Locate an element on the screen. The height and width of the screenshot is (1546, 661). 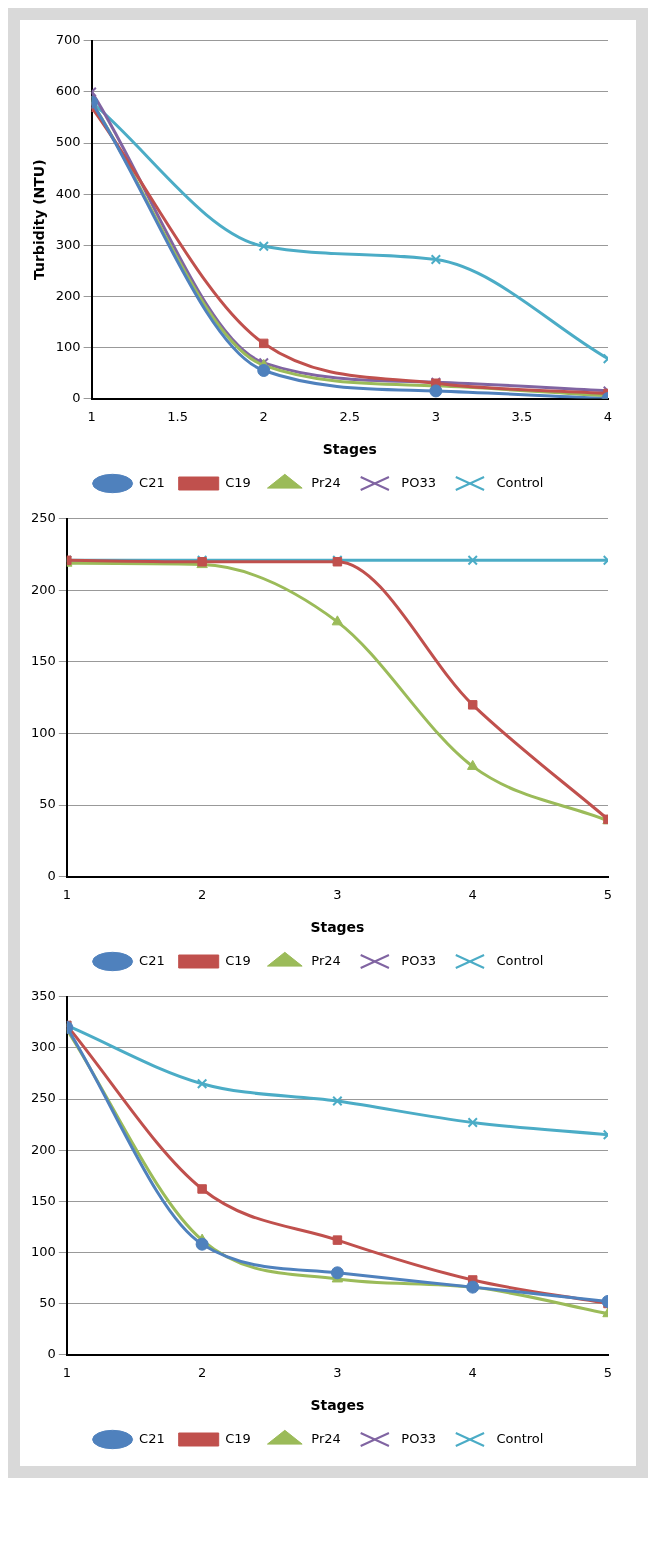
y-axis-title: Turbidity (NTU) is located at coordinates (39, 220).